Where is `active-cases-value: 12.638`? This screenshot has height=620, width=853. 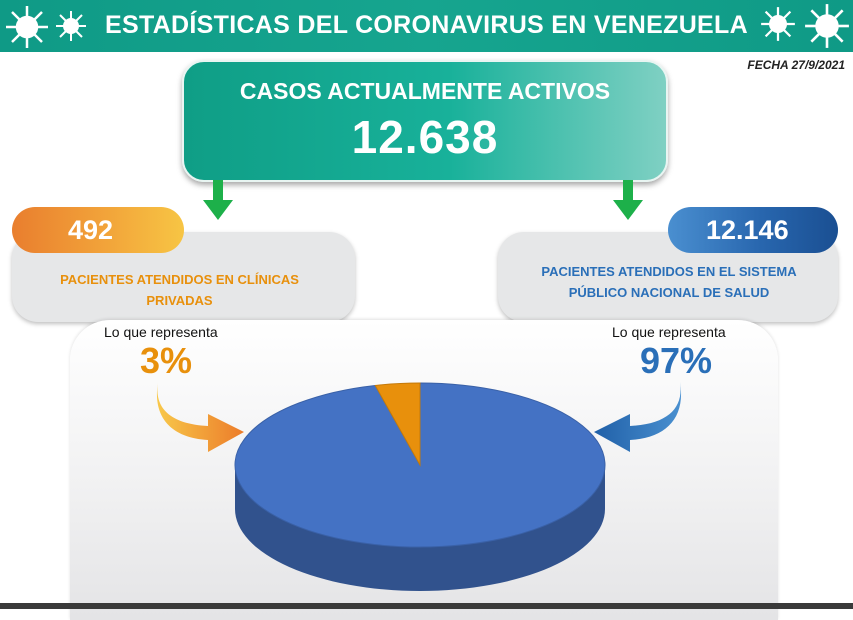
active-cases-value: 12.638 is located at coordinates (425, 137).